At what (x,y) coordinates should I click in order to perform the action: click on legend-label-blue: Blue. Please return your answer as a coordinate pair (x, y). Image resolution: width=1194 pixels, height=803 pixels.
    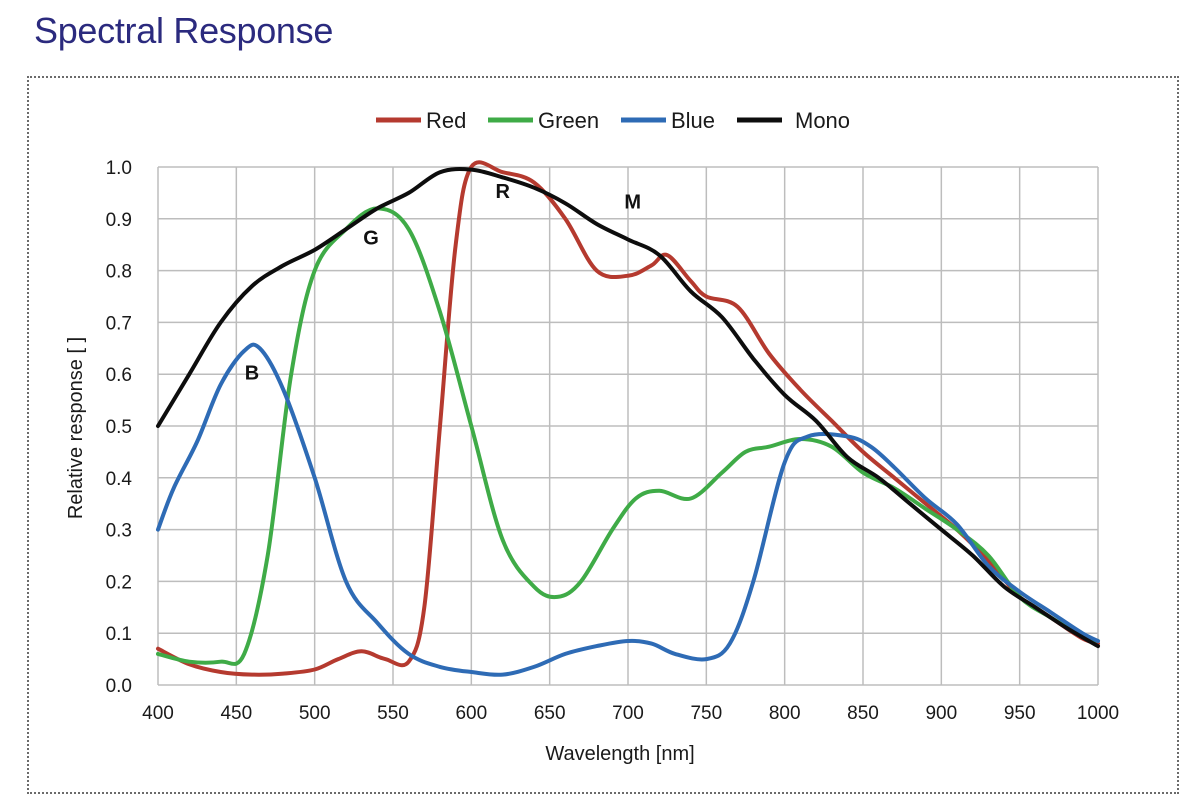
    Looking at the image, I should click on (693, 120).